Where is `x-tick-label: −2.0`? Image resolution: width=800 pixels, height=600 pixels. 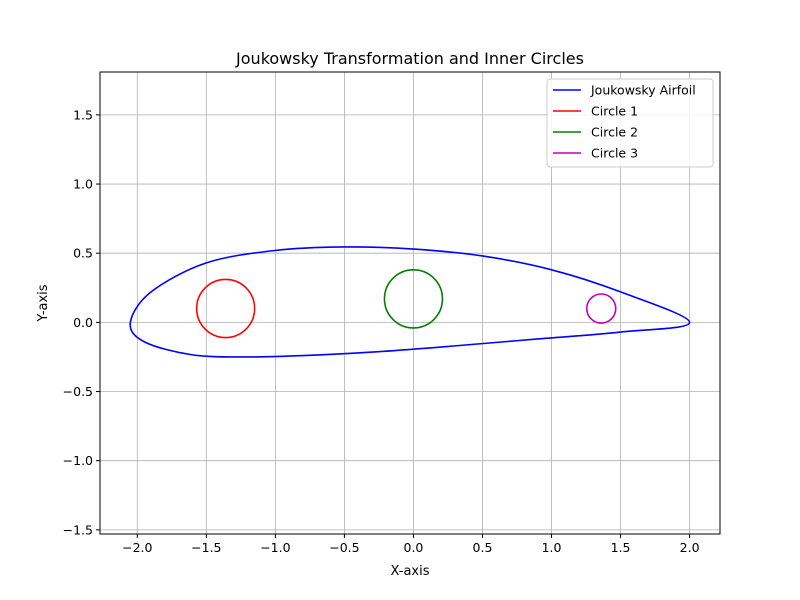 x-tick-label: −2.0 is located at coordinates (137, 547).